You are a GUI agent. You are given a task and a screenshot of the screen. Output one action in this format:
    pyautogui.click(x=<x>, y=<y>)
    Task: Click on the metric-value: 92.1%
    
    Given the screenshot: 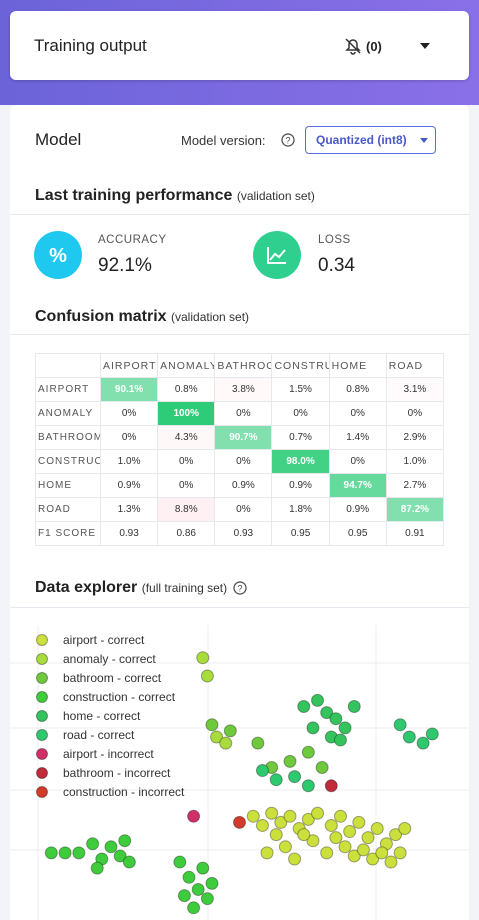 What is the action you would take?
    pyautogui.click(x=125, y=265)
    